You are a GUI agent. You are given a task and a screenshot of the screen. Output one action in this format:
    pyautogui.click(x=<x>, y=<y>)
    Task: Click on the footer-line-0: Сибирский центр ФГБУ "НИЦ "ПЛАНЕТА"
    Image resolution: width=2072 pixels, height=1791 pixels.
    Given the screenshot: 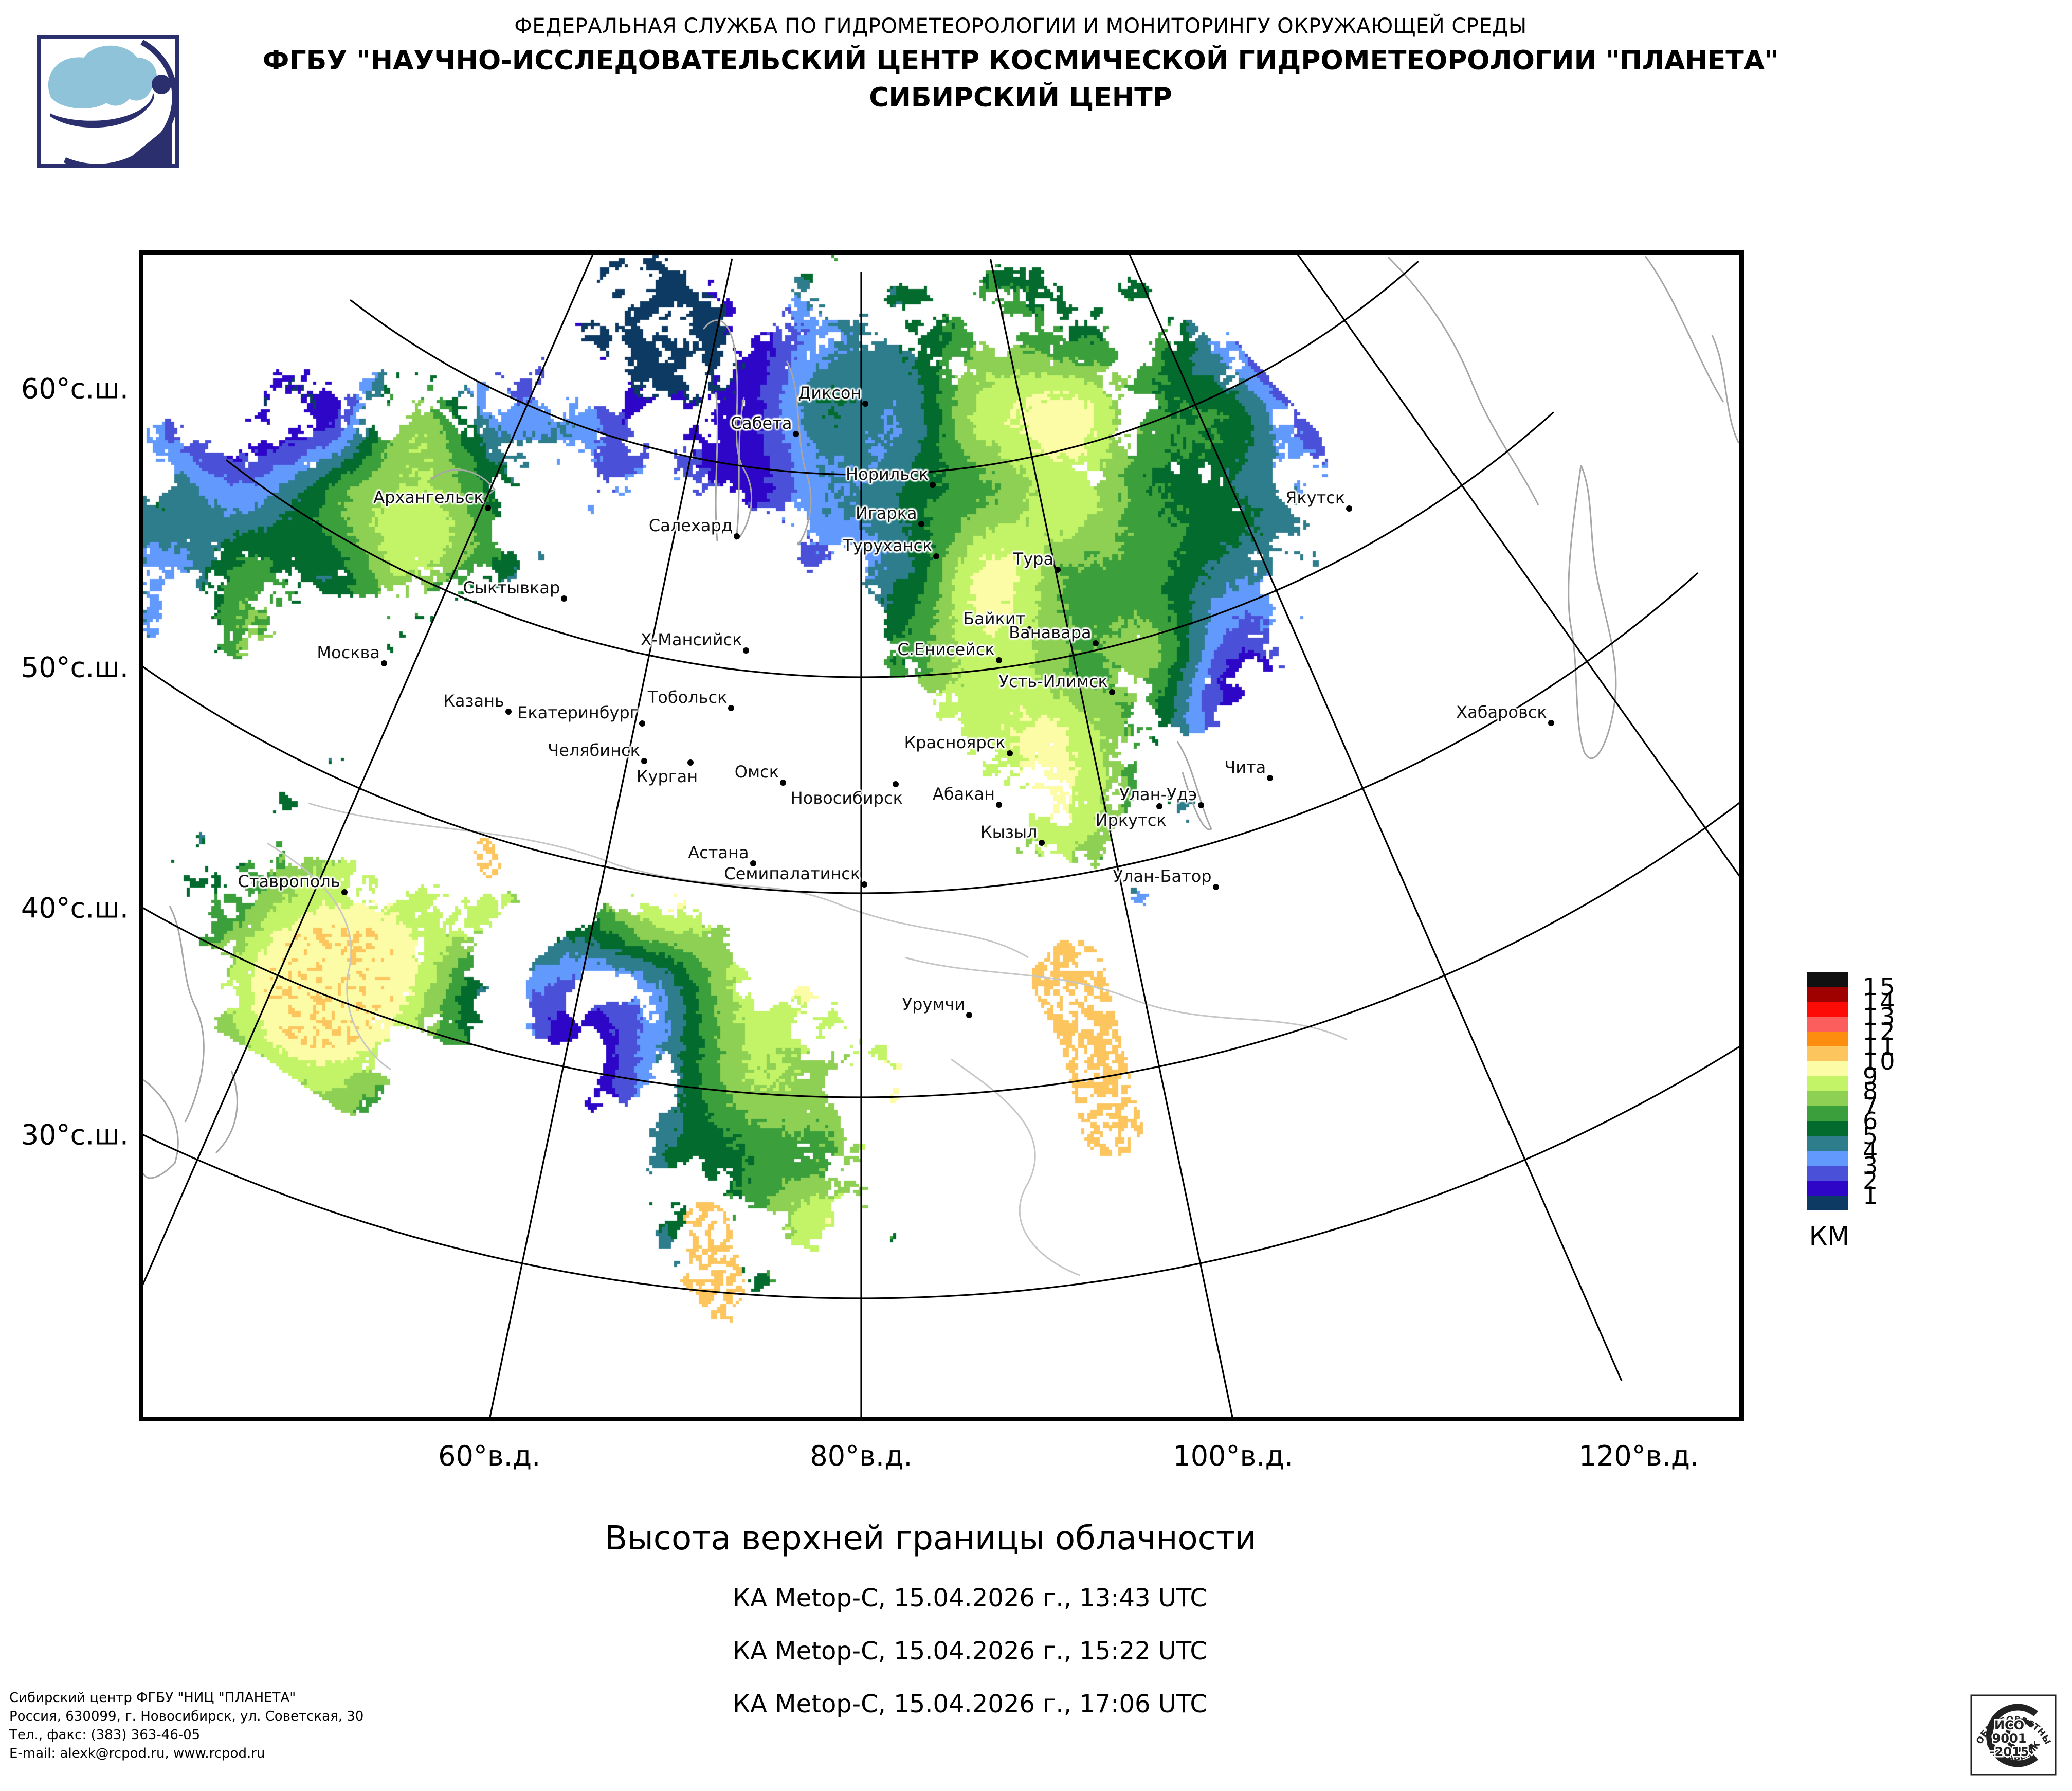 What is the action you would take?
    pyautogui.click(x=152, y=1698)
    